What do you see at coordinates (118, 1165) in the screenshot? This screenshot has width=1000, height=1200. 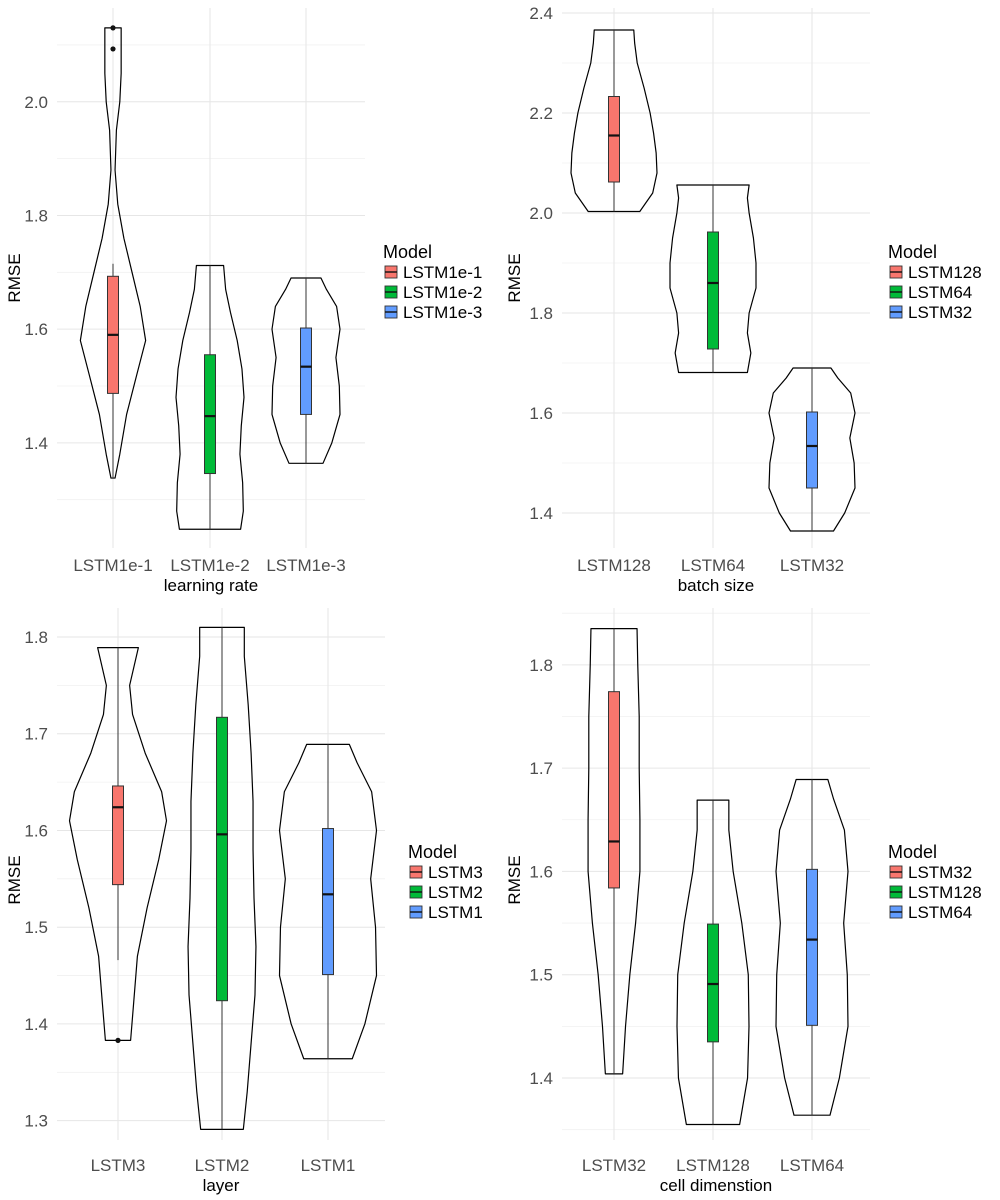 I see `x-tick-label: LSTM3` at bounding box center [118, 1165].